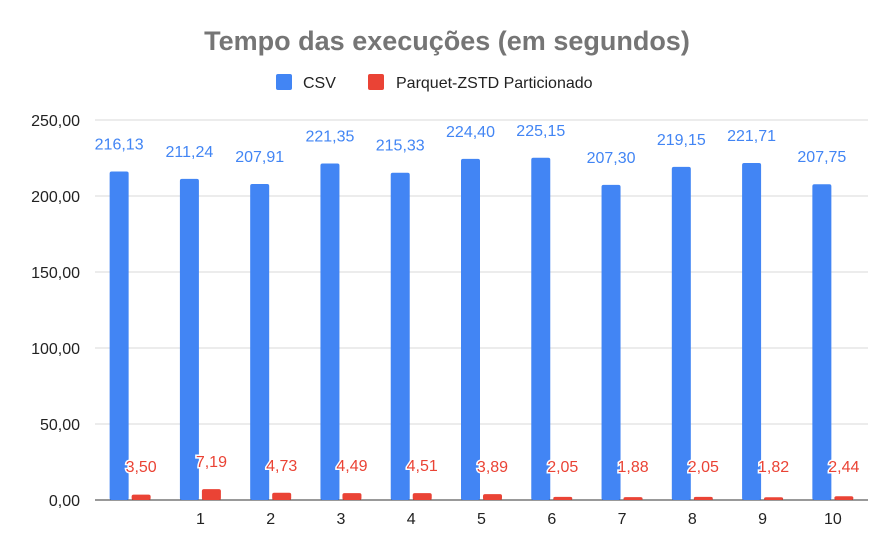 The image size is (894, 553). I want to click on data-label-csv: 221,71, so click(751, 136).